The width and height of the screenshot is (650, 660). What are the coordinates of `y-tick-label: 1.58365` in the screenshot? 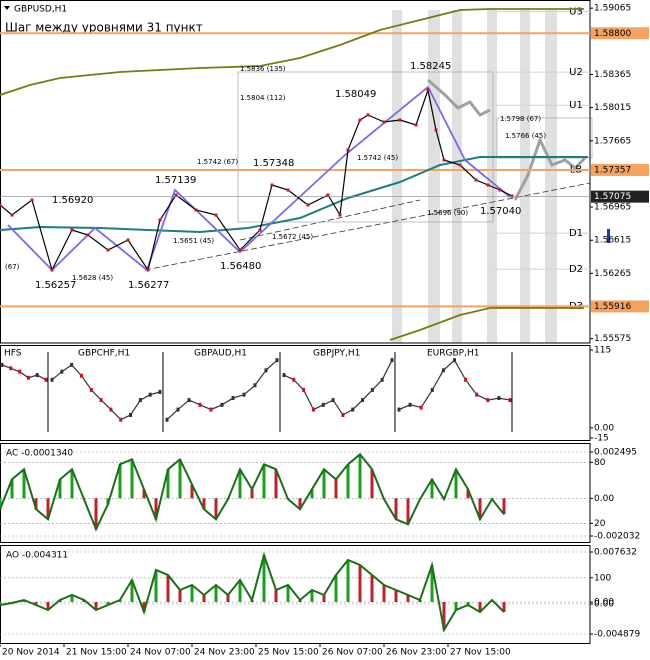 It's located at (612, 75).